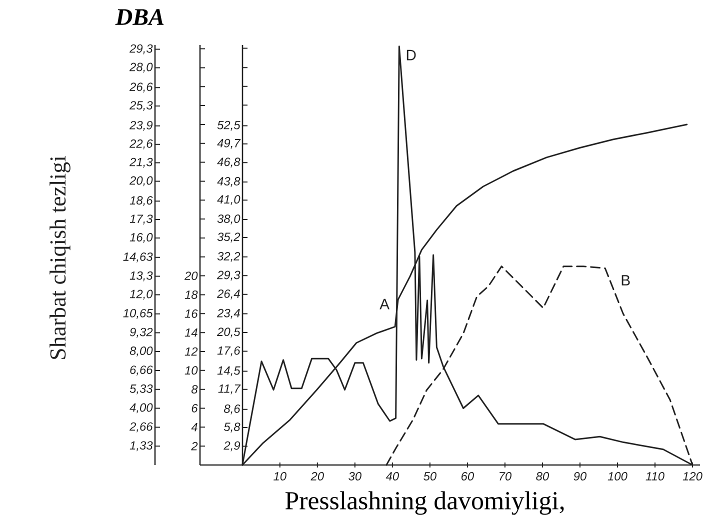 Image resolution: width=706 pixels, height=527 pixels. Describe the element at coordinates (141, 238) in the screenshot. I see `y3-tick-label: 16,0` at that location.